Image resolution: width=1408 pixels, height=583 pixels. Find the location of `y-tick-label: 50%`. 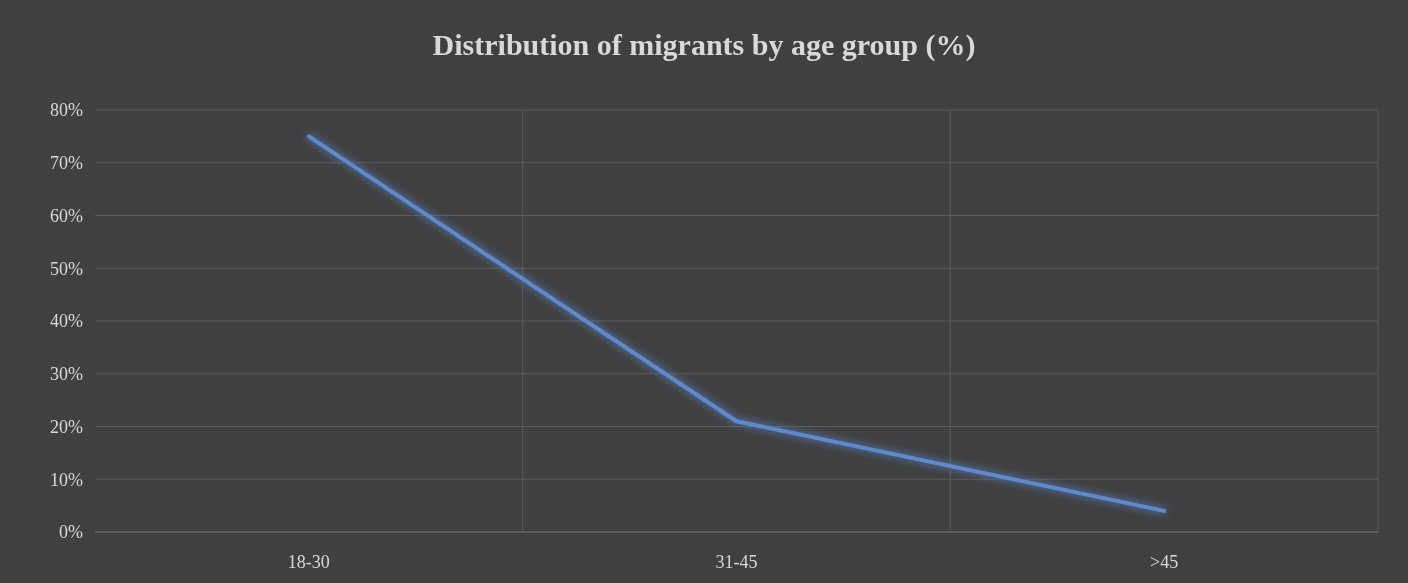

y-tick-label: 50% is located at coordinates (66, 268).